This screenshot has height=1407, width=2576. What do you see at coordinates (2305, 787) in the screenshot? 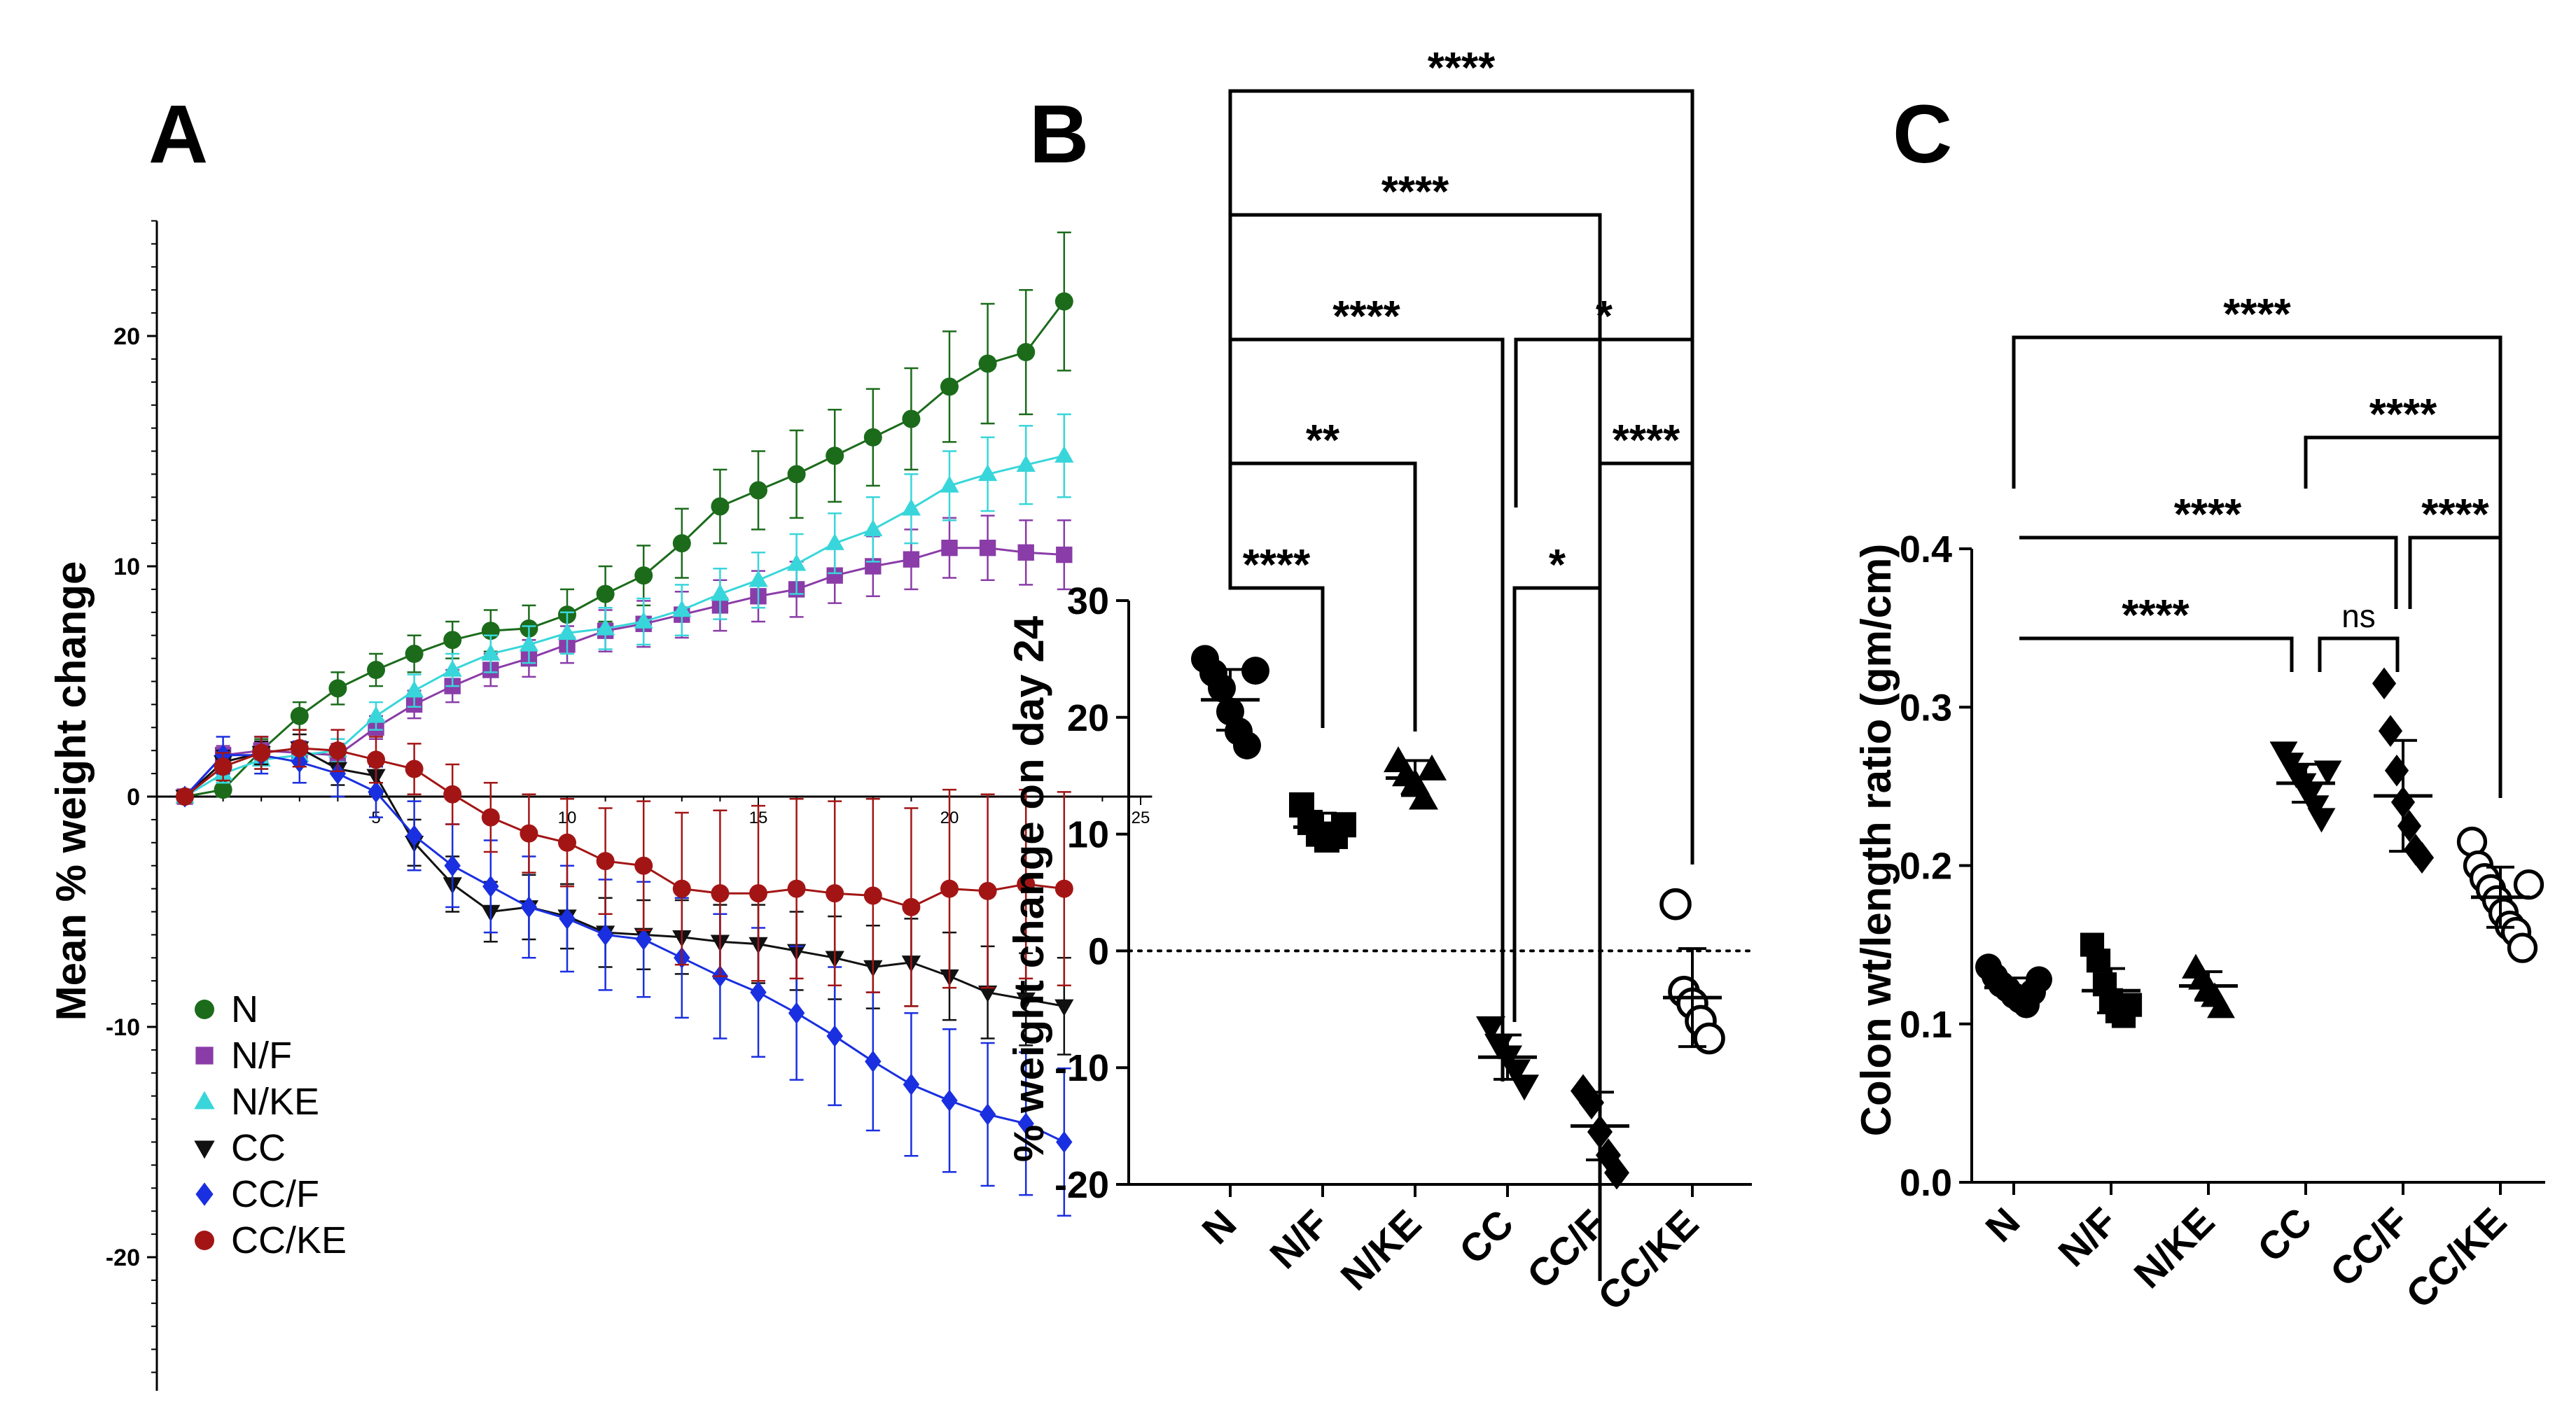
I see `panel-c-group-cc` at bounding box center [2305, 787].